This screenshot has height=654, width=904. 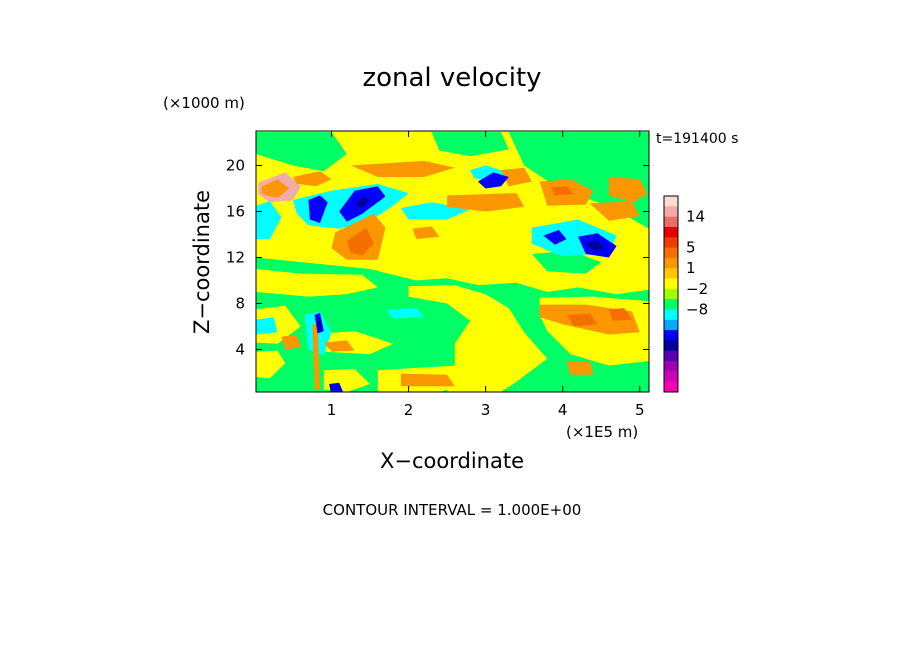 What do you see at coordinates (695, 217) in the screenshot?
I see `colorbar-label-0: 14` at bounding box center [695, 217].